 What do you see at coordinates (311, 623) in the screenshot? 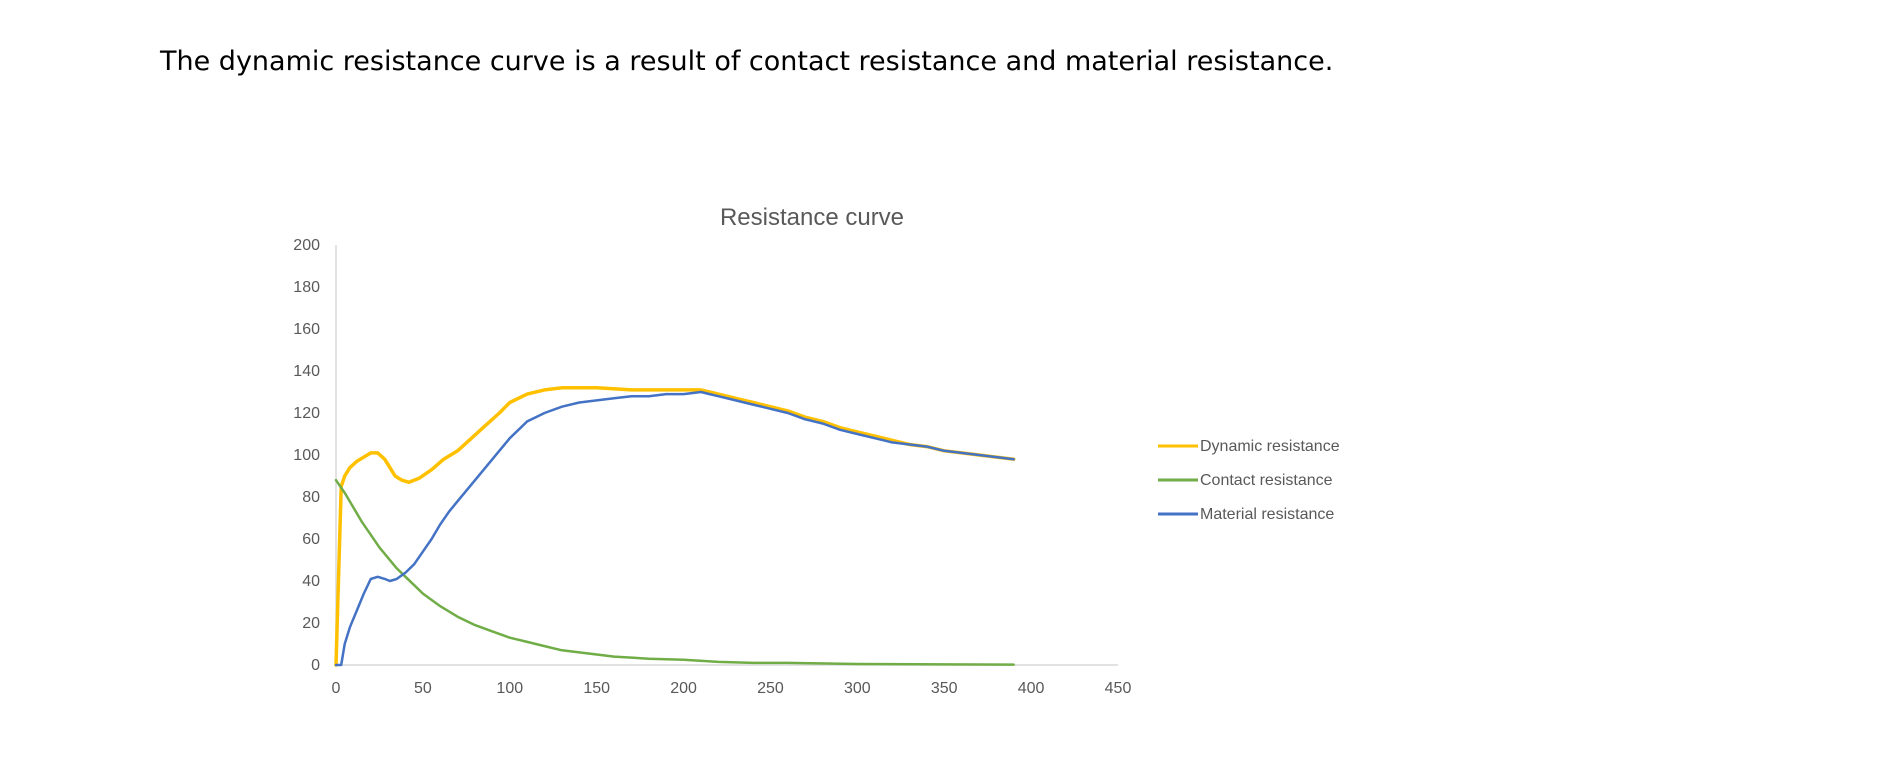
I see `y-tick-label: 20` at bounding box center [311, 623].